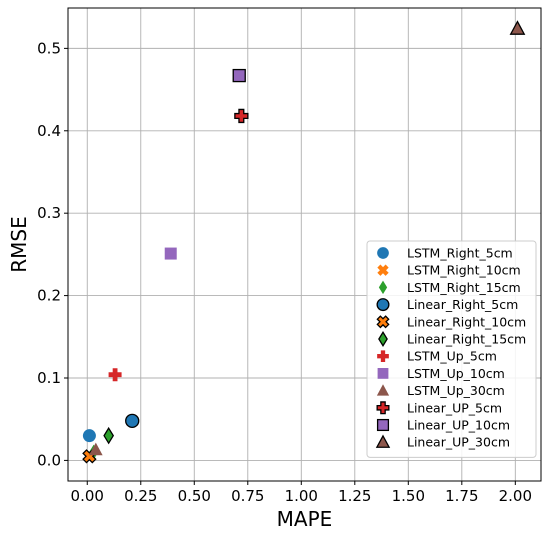 This screenshot has width=550, height=535. I want to click on x-tick-label: 0.00, so click(87, 496).